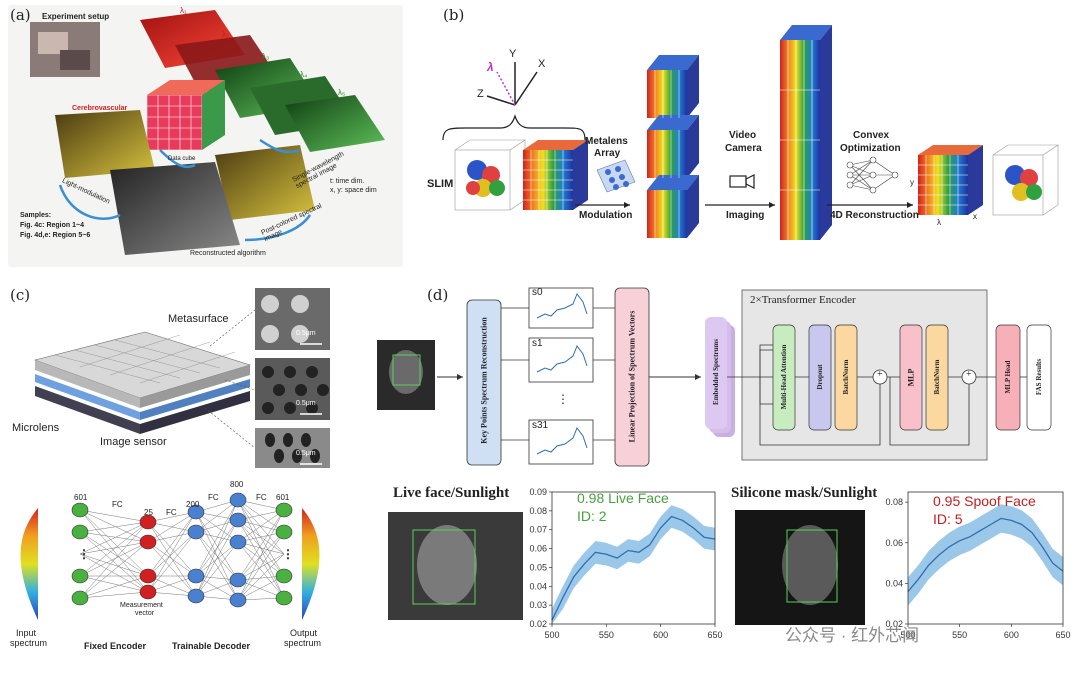 The height and width of the screenshot is (677, 1080). Describe the element at coordinates (20, 15) in the screenshot. I see `panel-a-label: (a)` at that location.